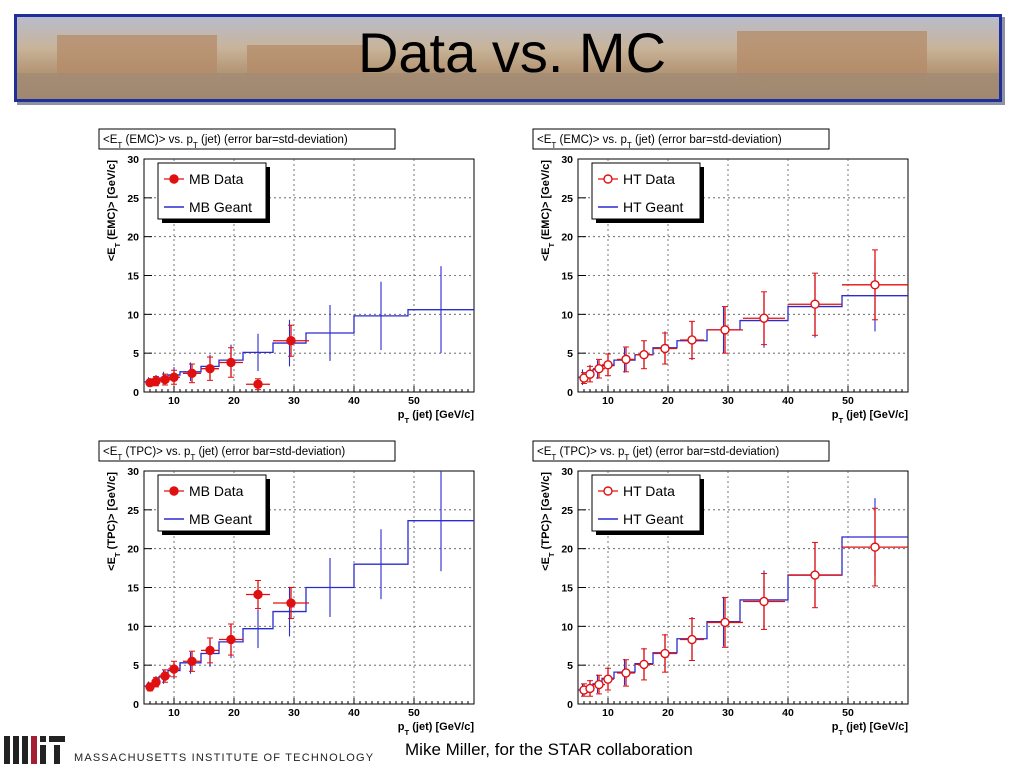 This screenshot has height=768, width=1024. What do you see at coordinates (548, 521) in the screenshot?
I see `y-axis-label: <ET (TPC)> [GeV/c]` at bounding box center [548, 521].